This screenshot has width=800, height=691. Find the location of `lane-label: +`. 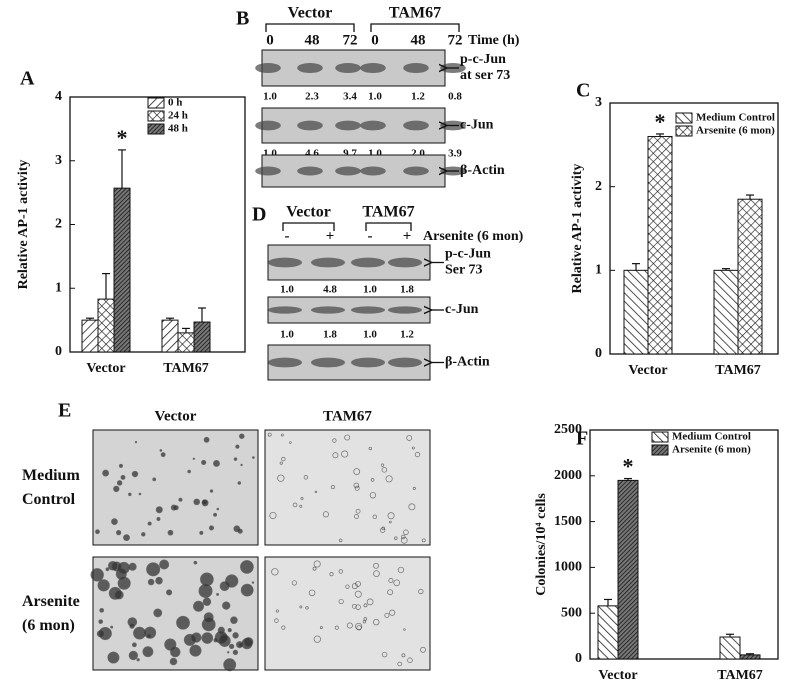

lane-label: + is located at coordinates (330, 236).